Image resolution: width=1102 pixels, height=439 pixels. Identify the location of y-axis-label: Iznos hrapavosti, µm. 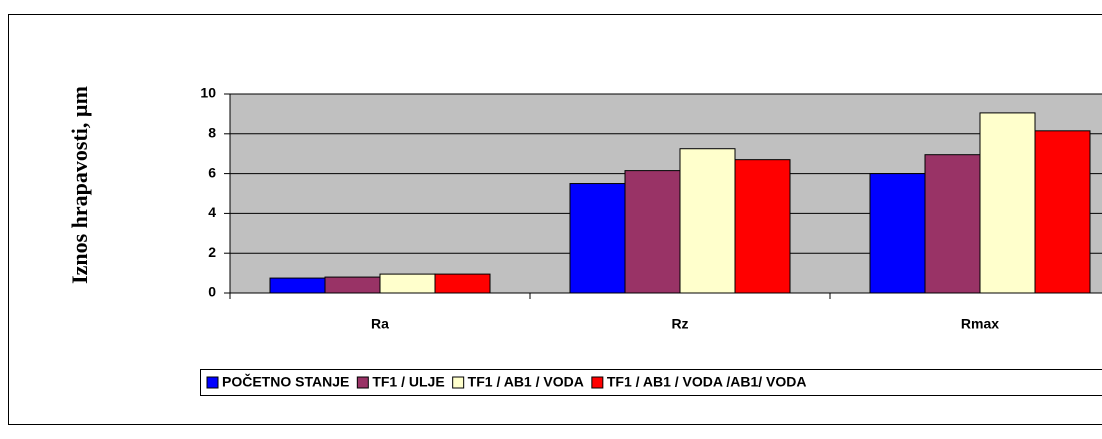
(79, 185).